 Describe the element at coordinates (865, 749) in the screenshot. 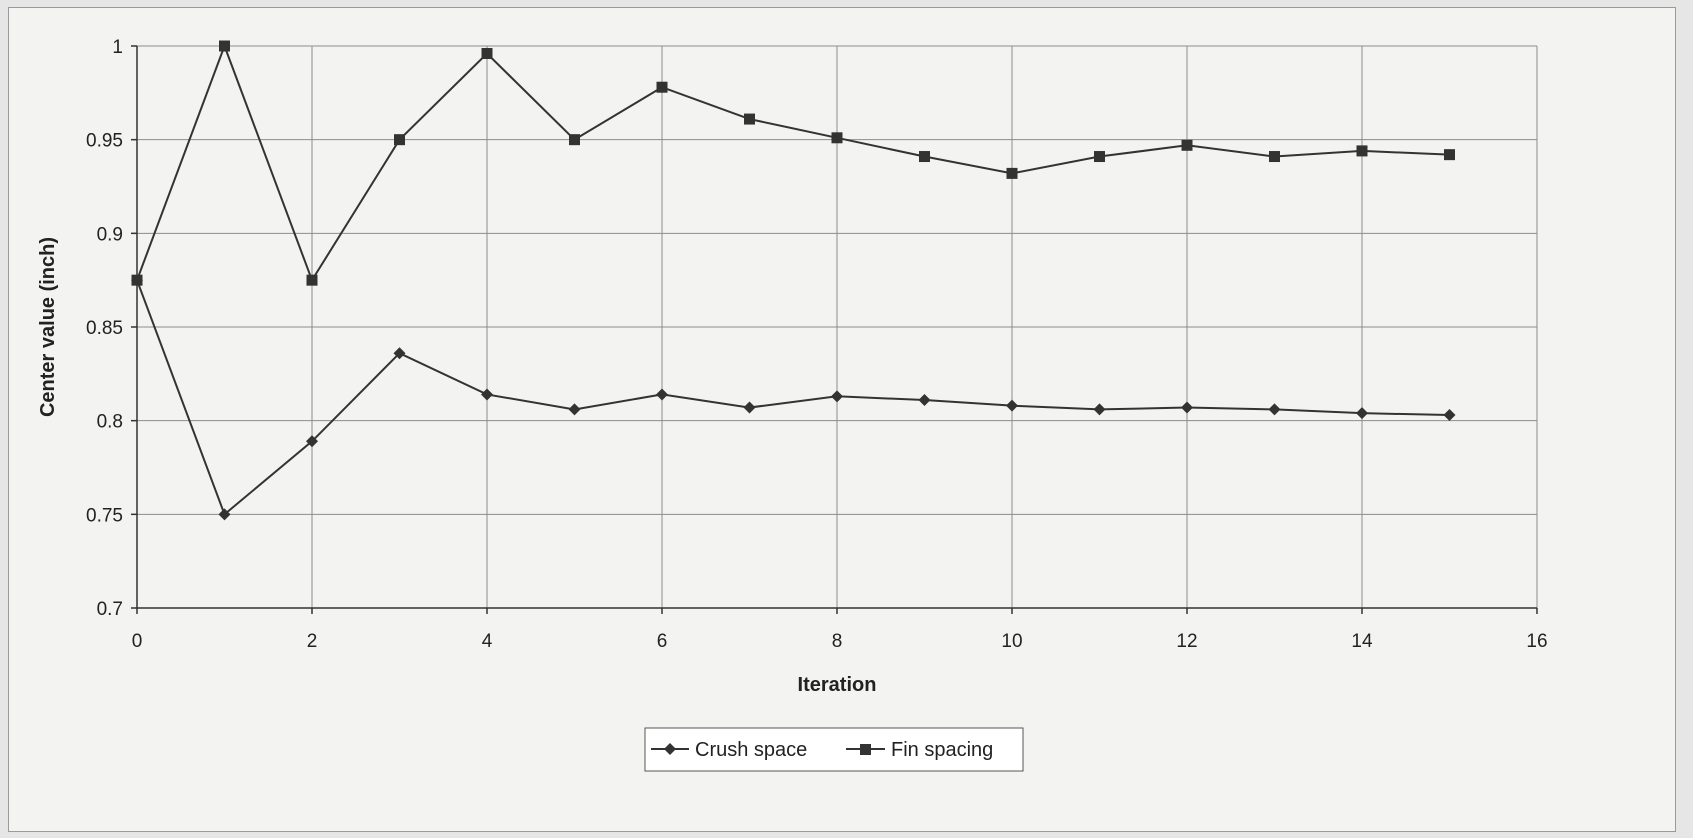

I see `legend-marker-fin-spacing` at that location.